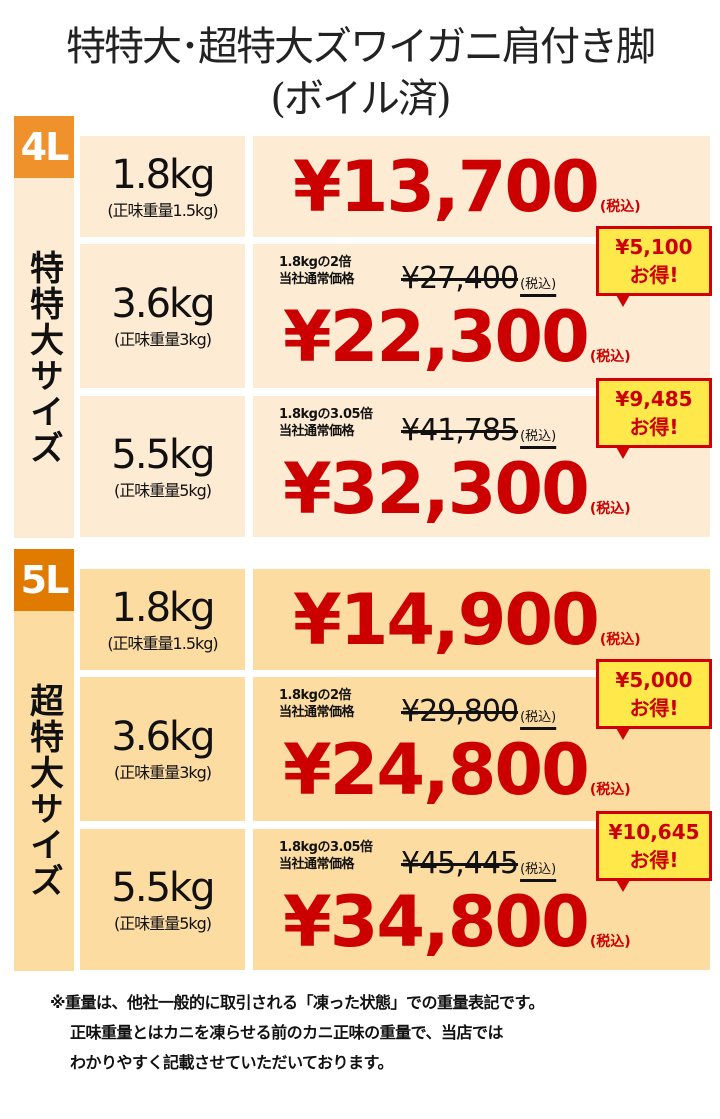  I want to click on price-value: ¥32,300, so click(436, 489).